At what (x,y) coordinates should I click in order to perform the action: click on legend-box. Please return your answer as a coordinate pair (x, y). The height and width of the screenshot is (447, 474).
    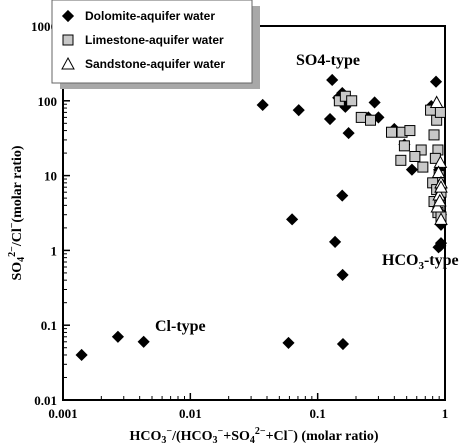
    Looking at the image, I should click on (152, 42).